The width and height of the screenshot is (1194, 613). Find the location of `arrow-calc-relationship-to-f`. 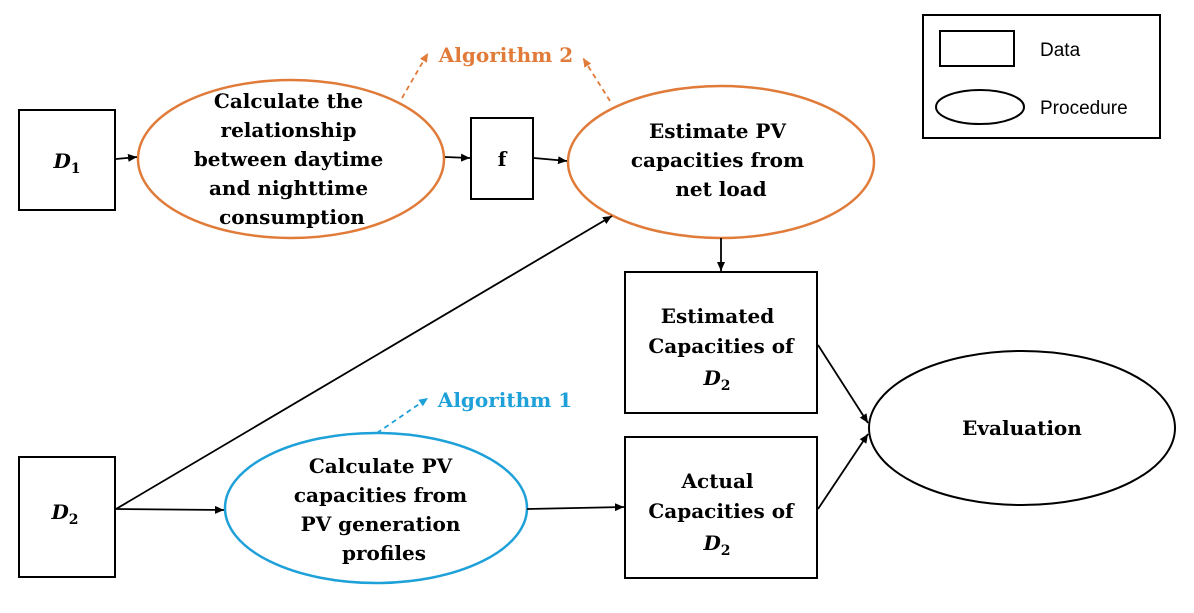

arrow-calc-relationship-to-f is located at coordinates (457, 157).